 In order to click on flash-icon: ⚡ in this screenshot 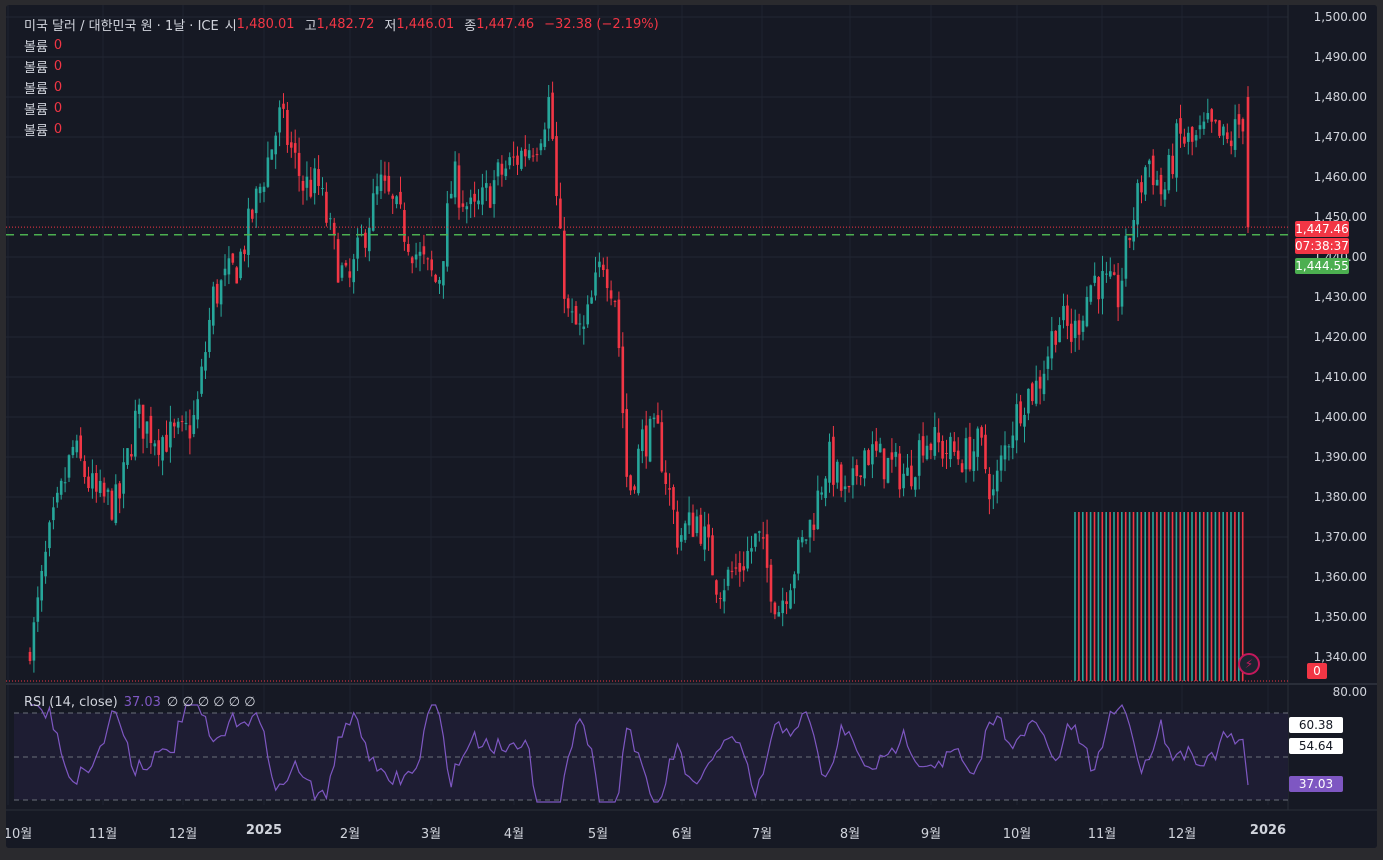, I will do `click(1249, 664)`.